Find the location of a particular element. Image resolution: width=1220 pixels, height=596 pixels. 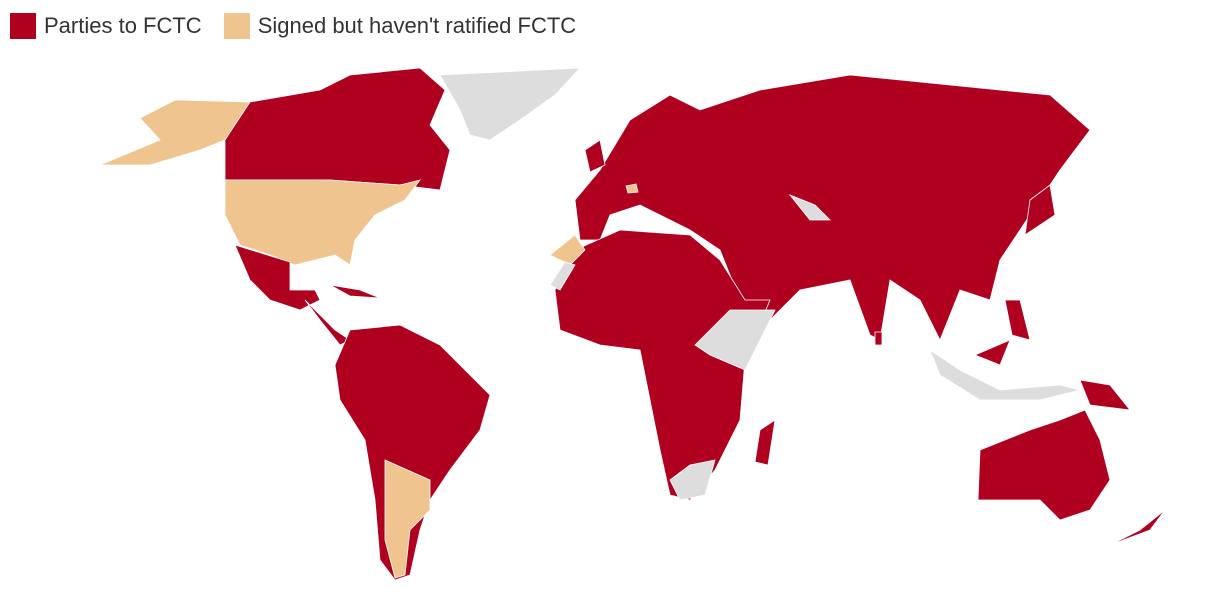

caspian-region is located at coordinates (809, 207).